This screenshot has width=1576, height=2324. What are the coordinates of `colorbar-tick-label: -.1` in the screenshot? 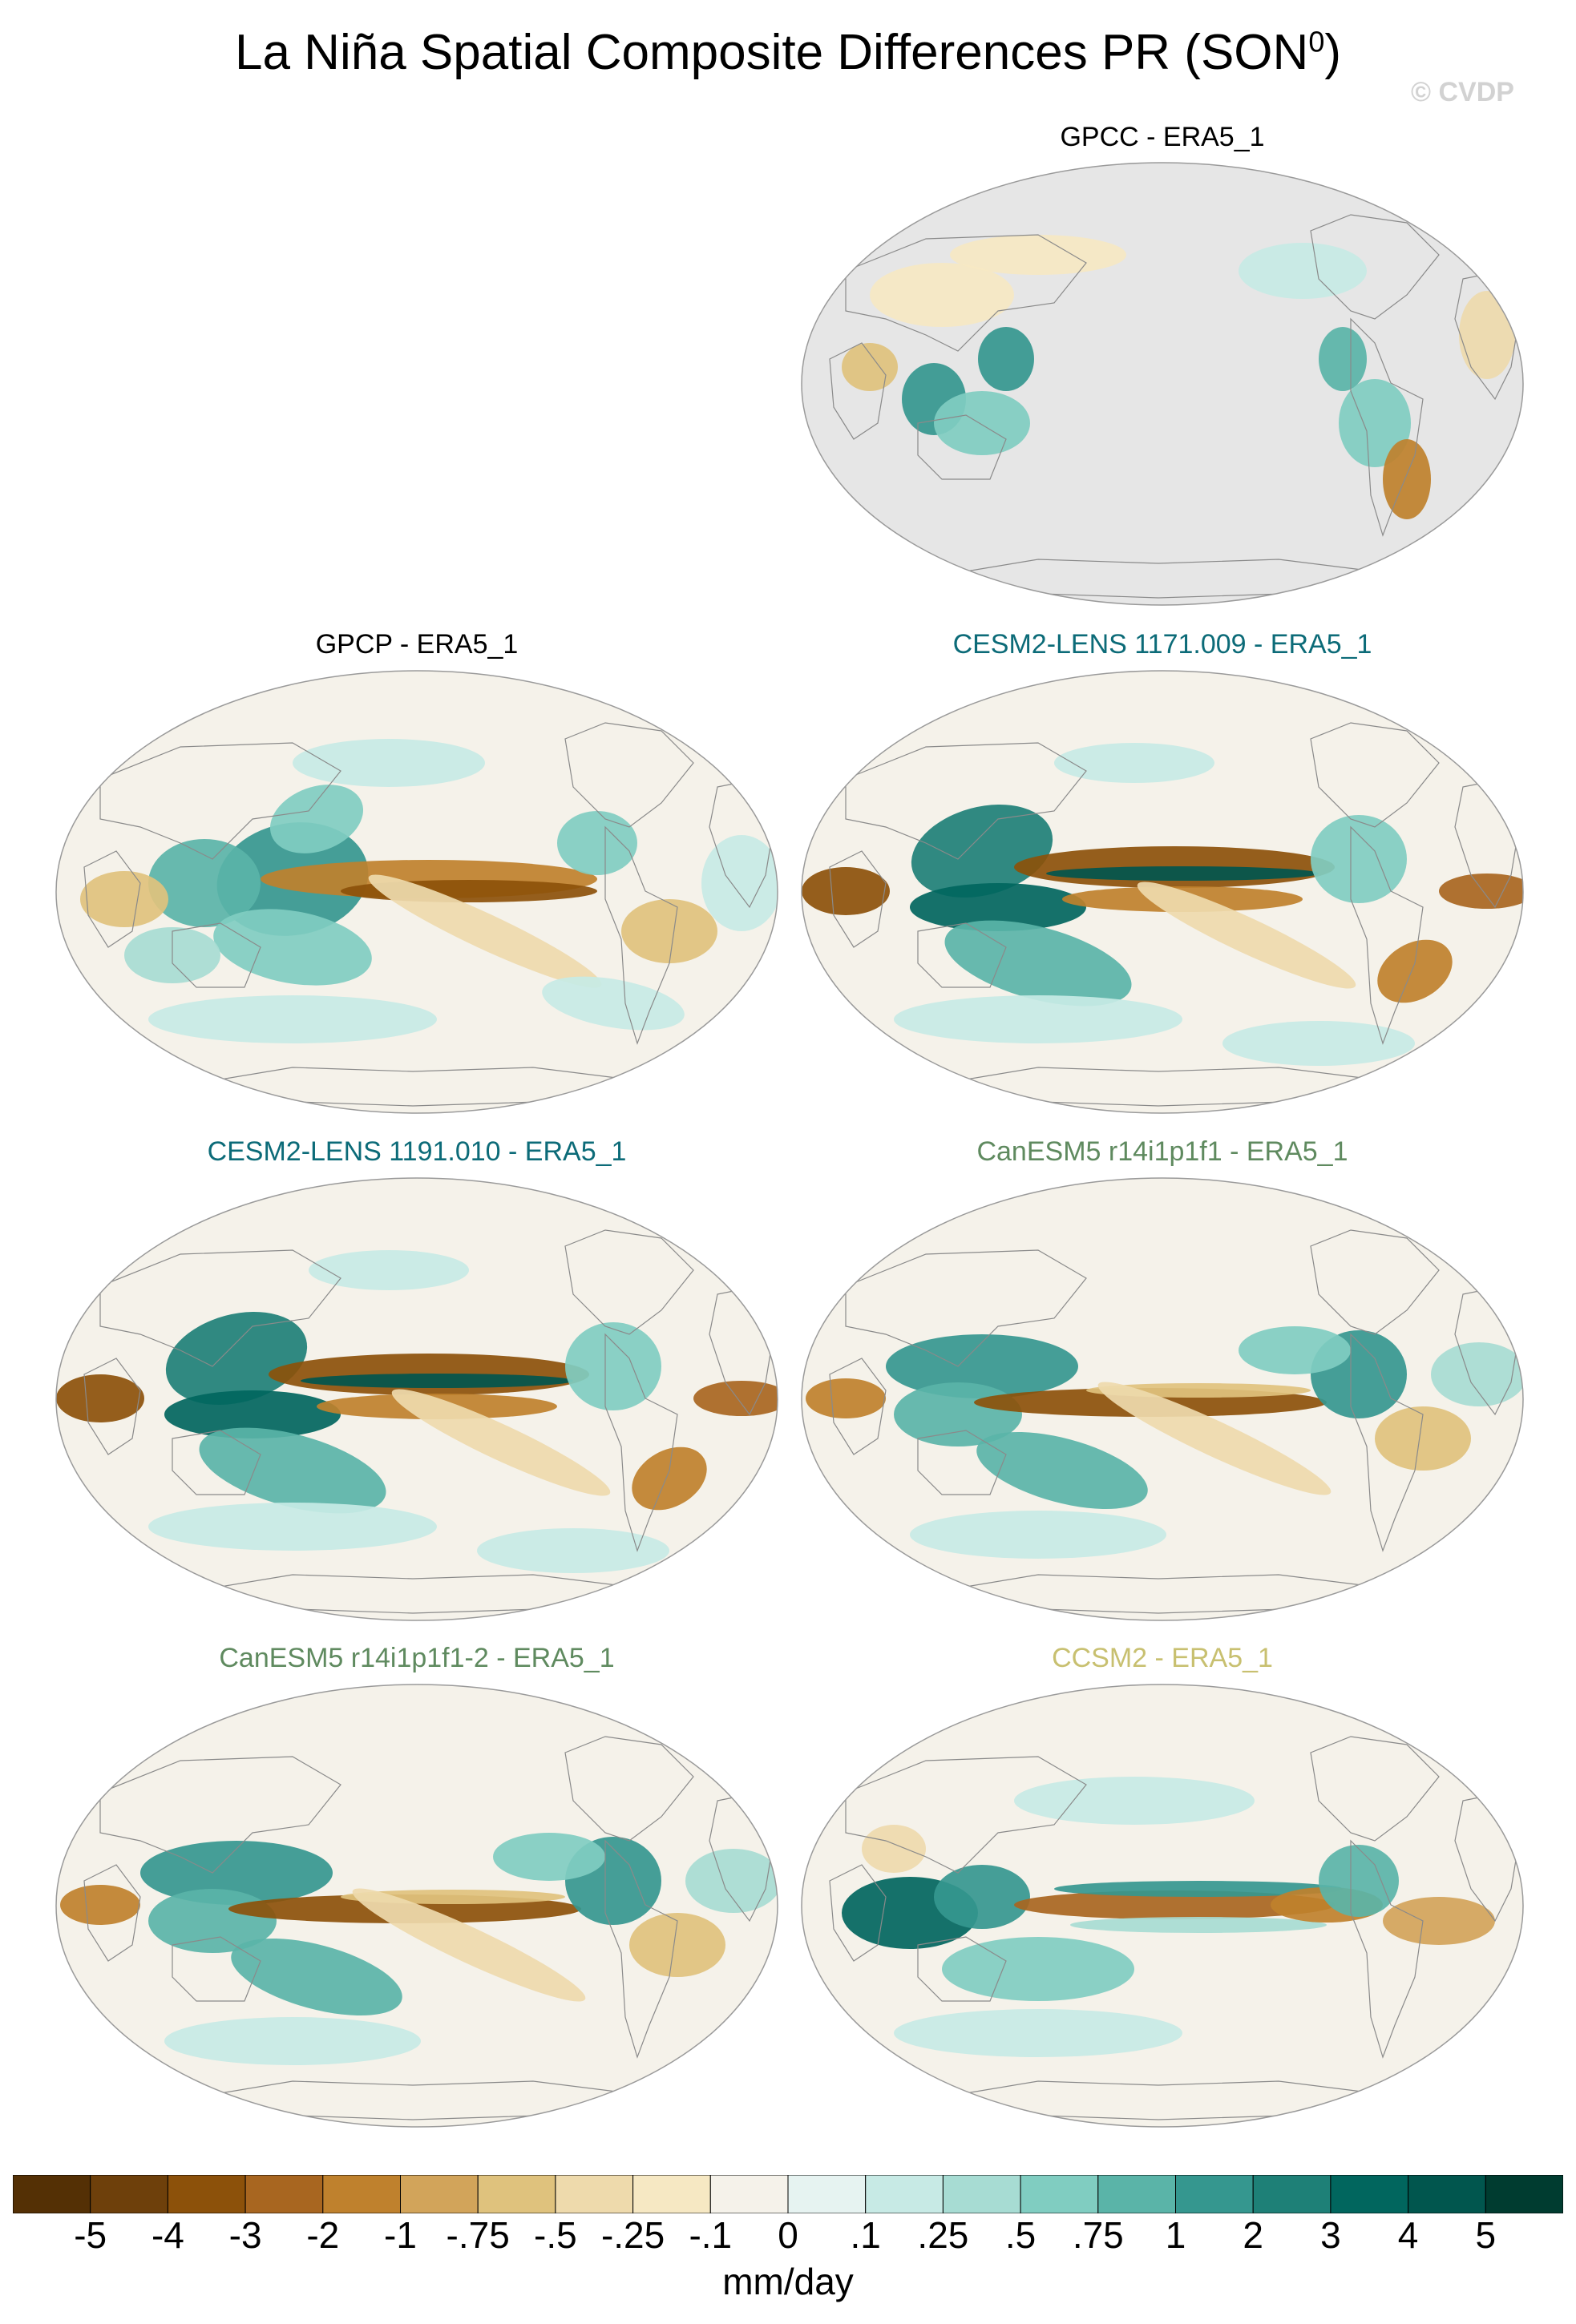 It's located at (711, 2235).